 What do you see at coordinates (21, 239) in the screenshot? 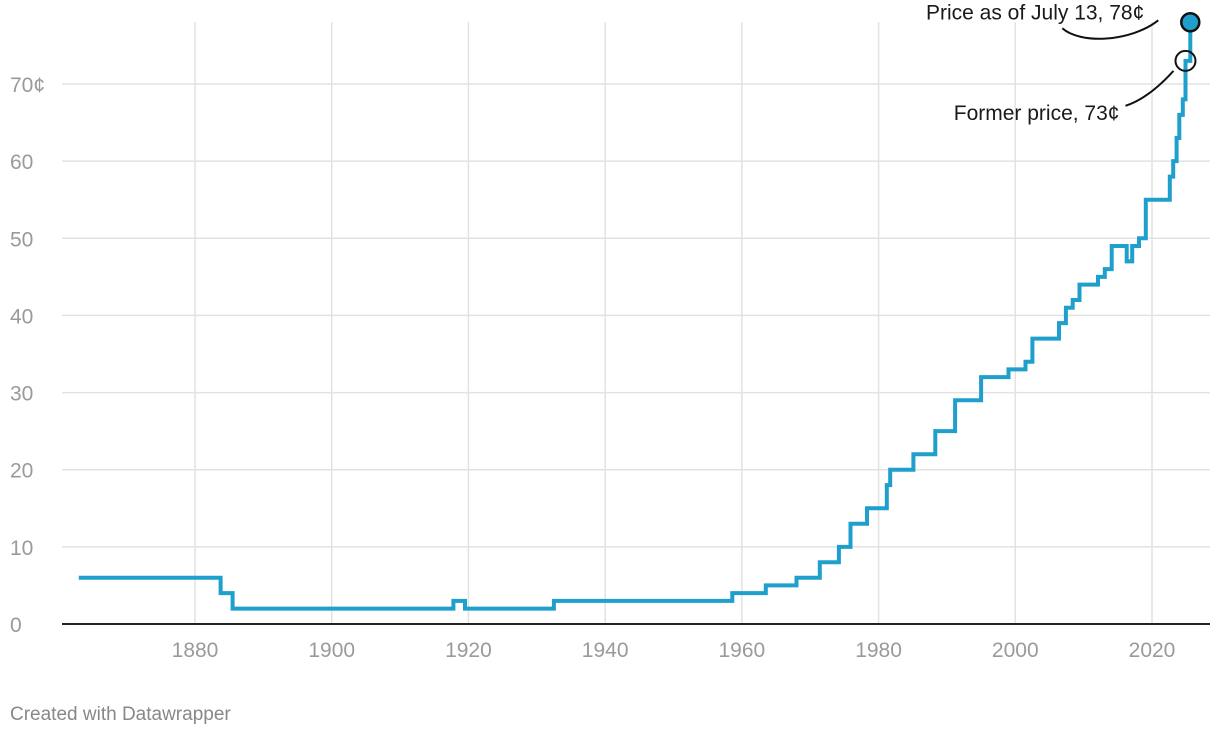
I see `y-tick-label: 50` at bounding box center [21, 239].